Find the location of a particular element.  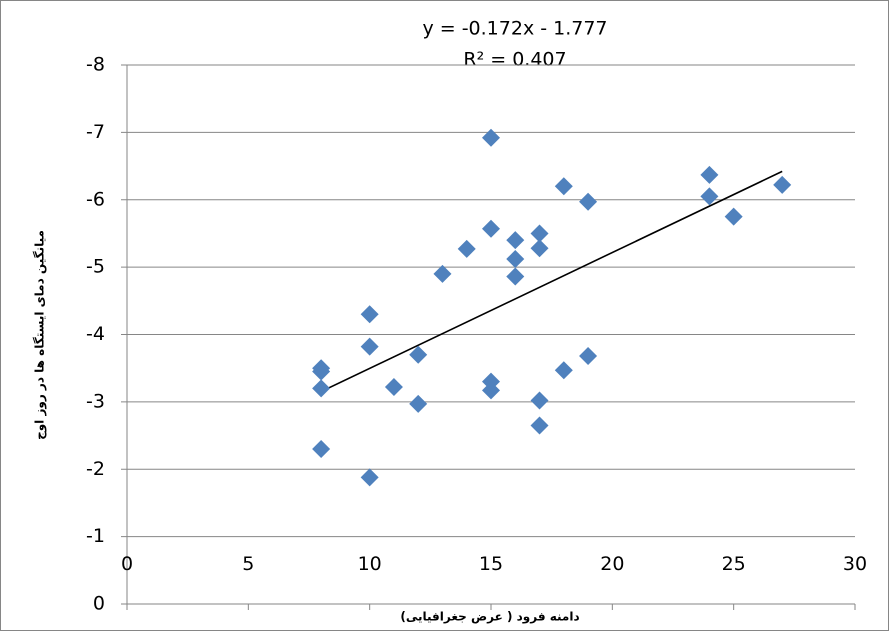

x-tick-label: 0 is located at coordinates (127, 564).